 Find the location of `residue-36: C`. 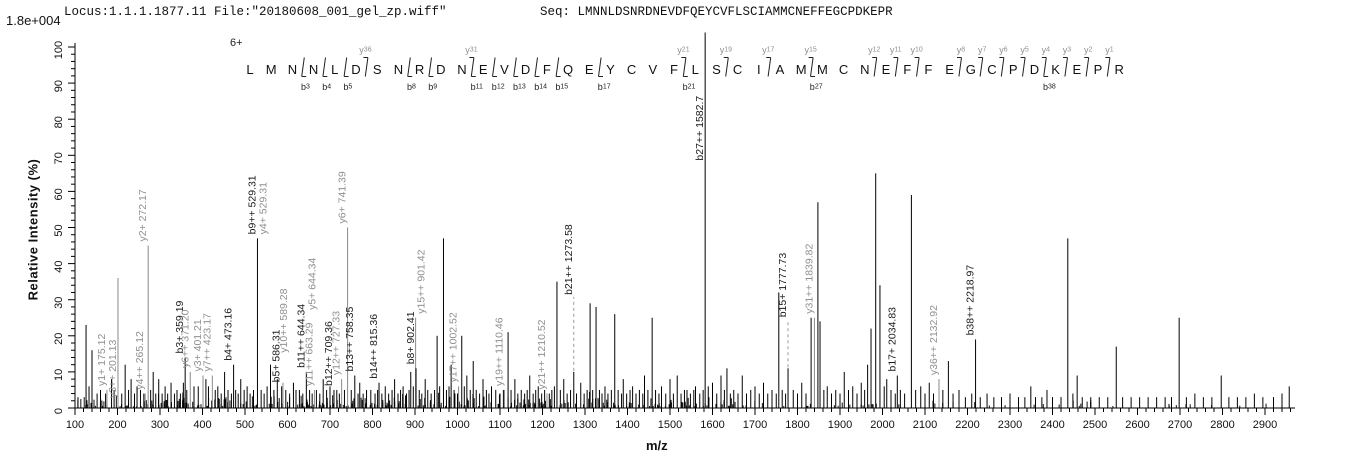

residue-36: C is located at coordinates (991, 69).